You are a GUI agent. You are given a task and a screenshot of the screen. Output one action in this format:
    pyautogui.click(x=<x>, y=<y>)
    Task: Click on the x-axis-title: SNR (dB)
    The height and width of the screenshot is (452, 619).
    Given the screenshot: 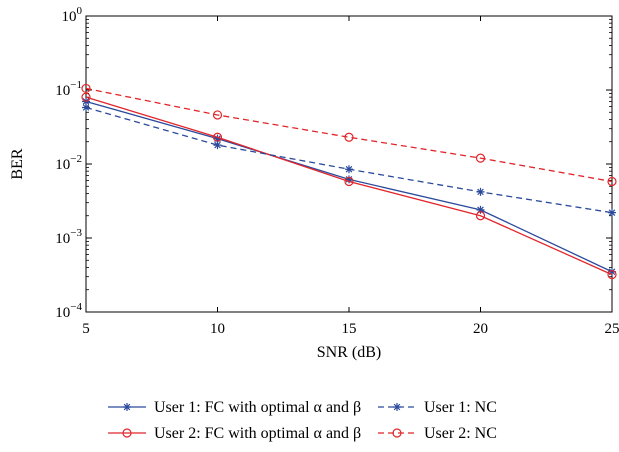 What is the action you would take?
    pyautogui.click(x=349, y=352)
    